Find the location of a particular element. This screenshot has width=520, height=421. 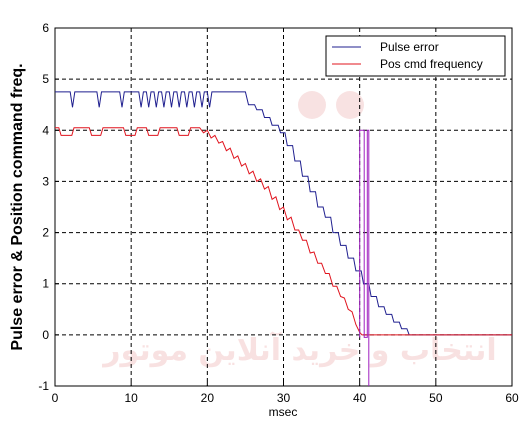

x-tick-label: 0 is located at coordinates (55, 398).